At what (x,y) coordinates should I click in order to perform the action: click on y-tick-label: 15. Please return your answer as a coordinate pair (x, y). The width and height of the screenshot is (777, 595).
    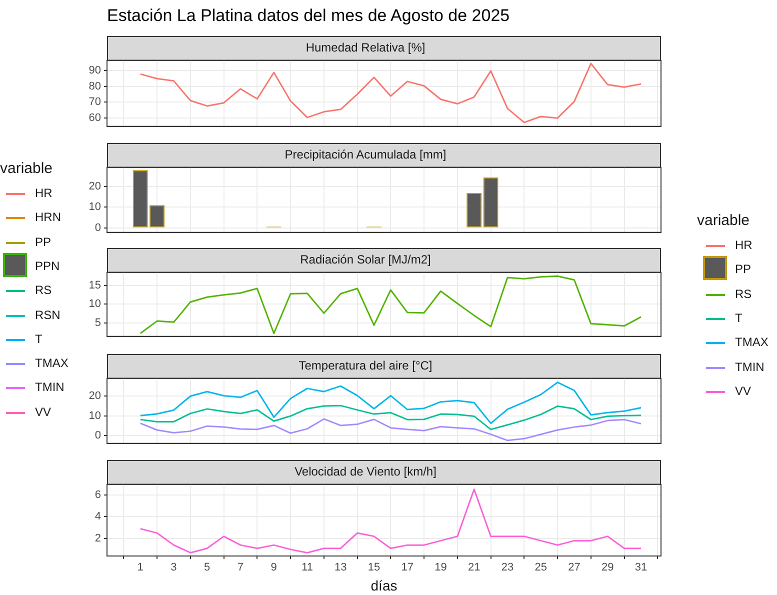
    Looking at the image, I should click on (94, 286).